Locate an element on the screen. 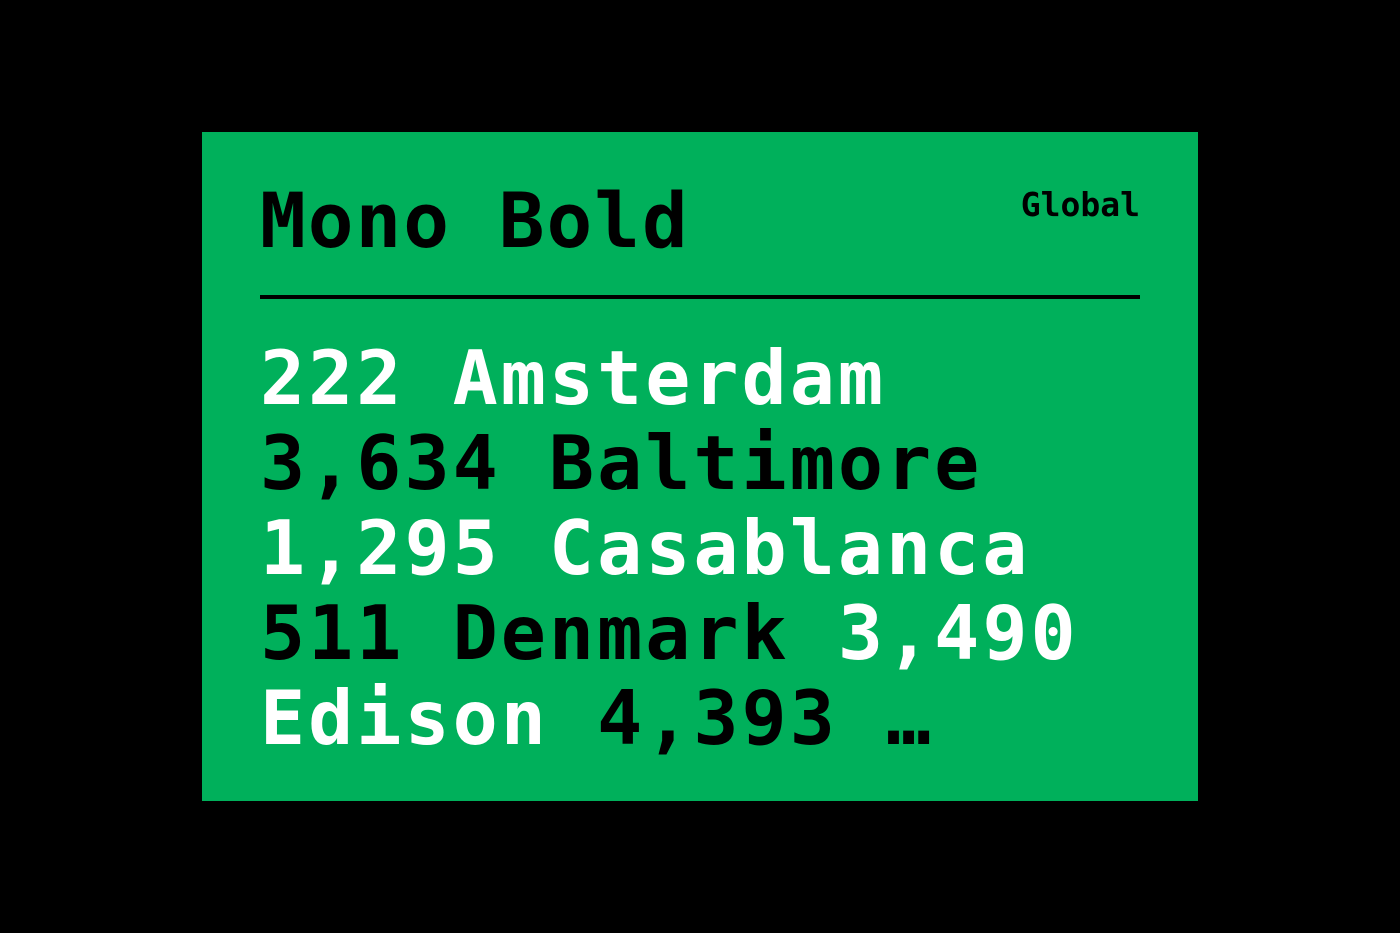  specimen-line: 222 Amsterdam is located at coordinates (669, 378).